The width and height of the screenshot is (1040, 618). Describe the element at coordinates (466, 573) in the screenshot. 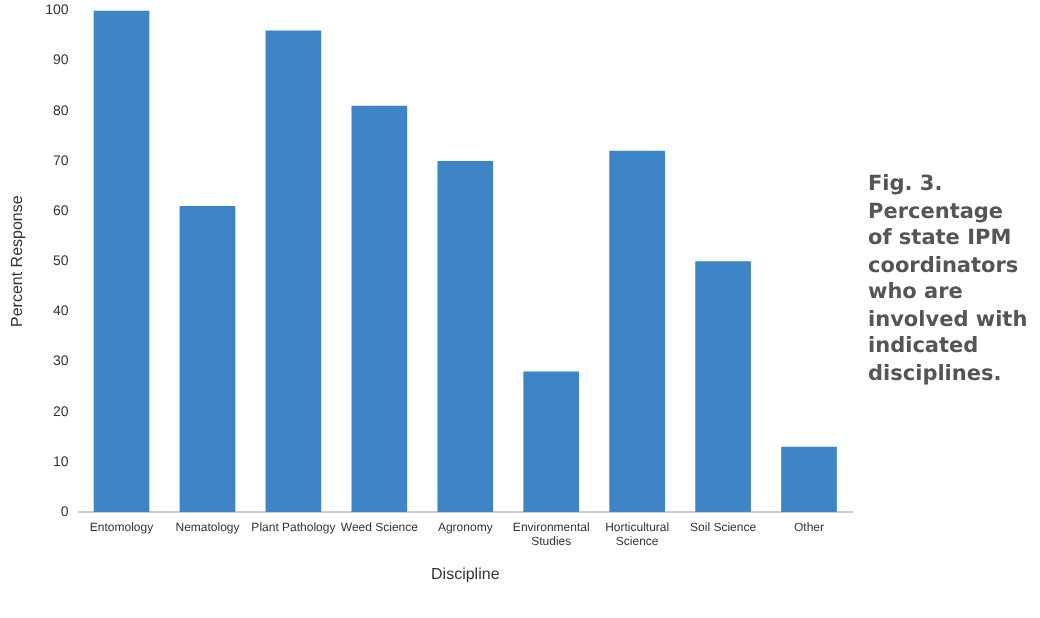

I see `x-axis-title: Discipline` at that location.